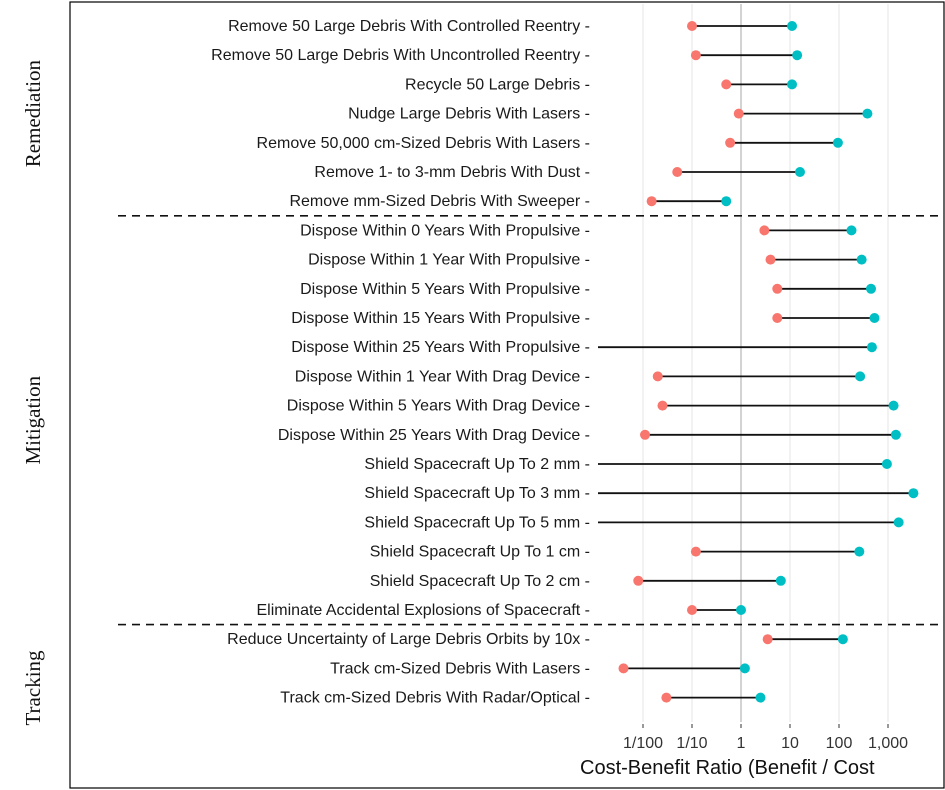  What do you see at coordinates (888, 743) in the screenshot?
I see `x-tick-label: 1,000` at bounding box center [888, 743].